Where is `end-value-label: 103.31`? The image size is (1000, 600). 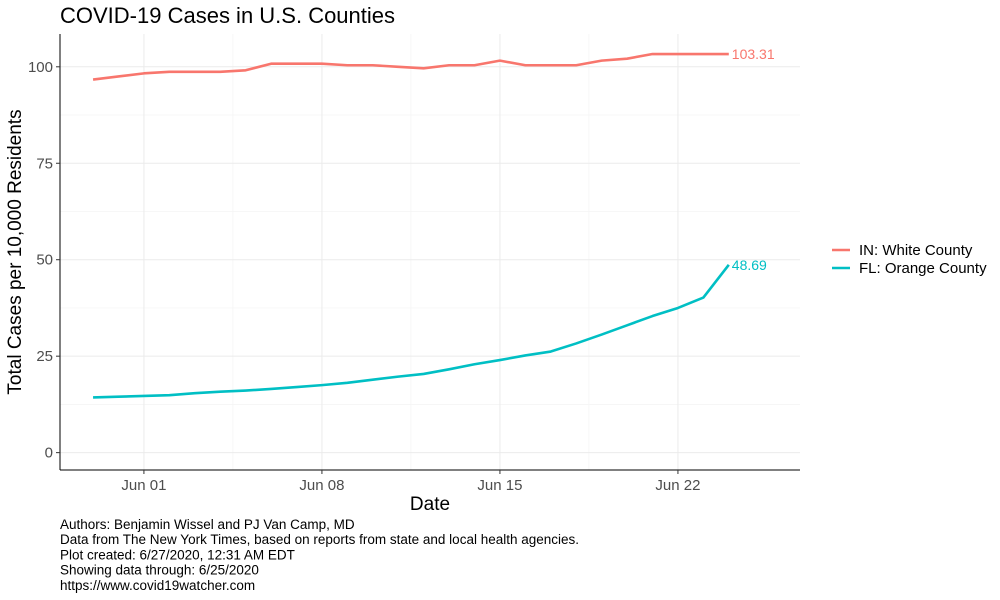
end-value-label: 103.31 is located at coordinates (753, 54).